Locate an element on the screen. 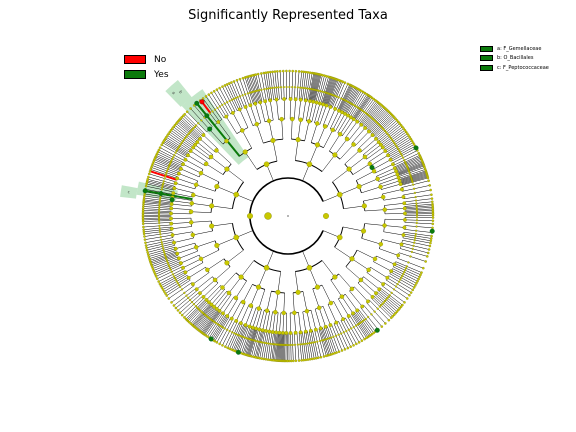 The image size is (576, 432). significant-node is located at coordinates (197, 103).